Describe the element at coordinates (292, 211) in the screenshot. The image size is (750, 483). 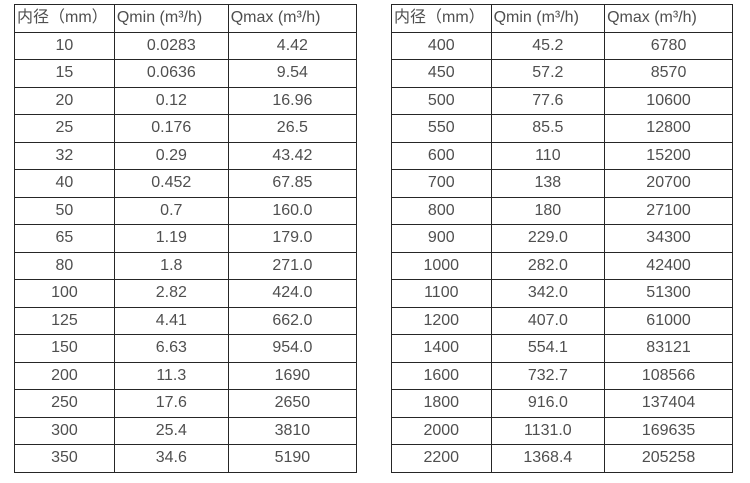
I see `table-cell: 160.0` at that location.